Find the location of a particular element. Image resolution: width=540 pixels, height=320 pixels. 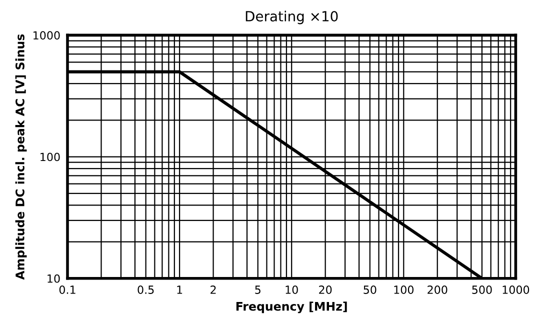

y-tick-label: 1000 is located at coordinates (47, 35).